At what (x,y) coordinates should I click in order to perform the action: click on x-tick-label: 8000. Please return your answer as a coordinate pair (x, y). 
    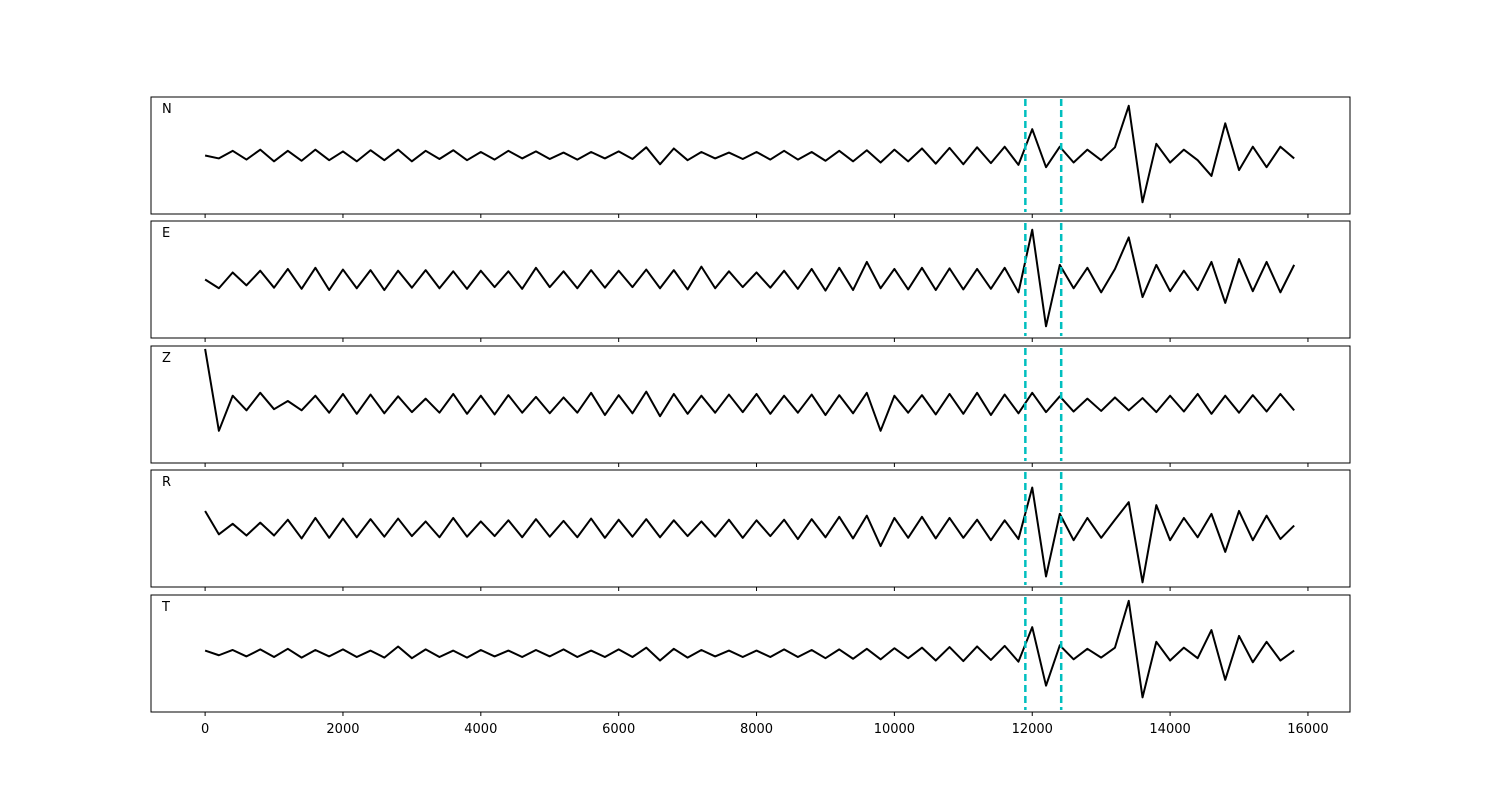
    Looking at the image, I should click on (756, 729).